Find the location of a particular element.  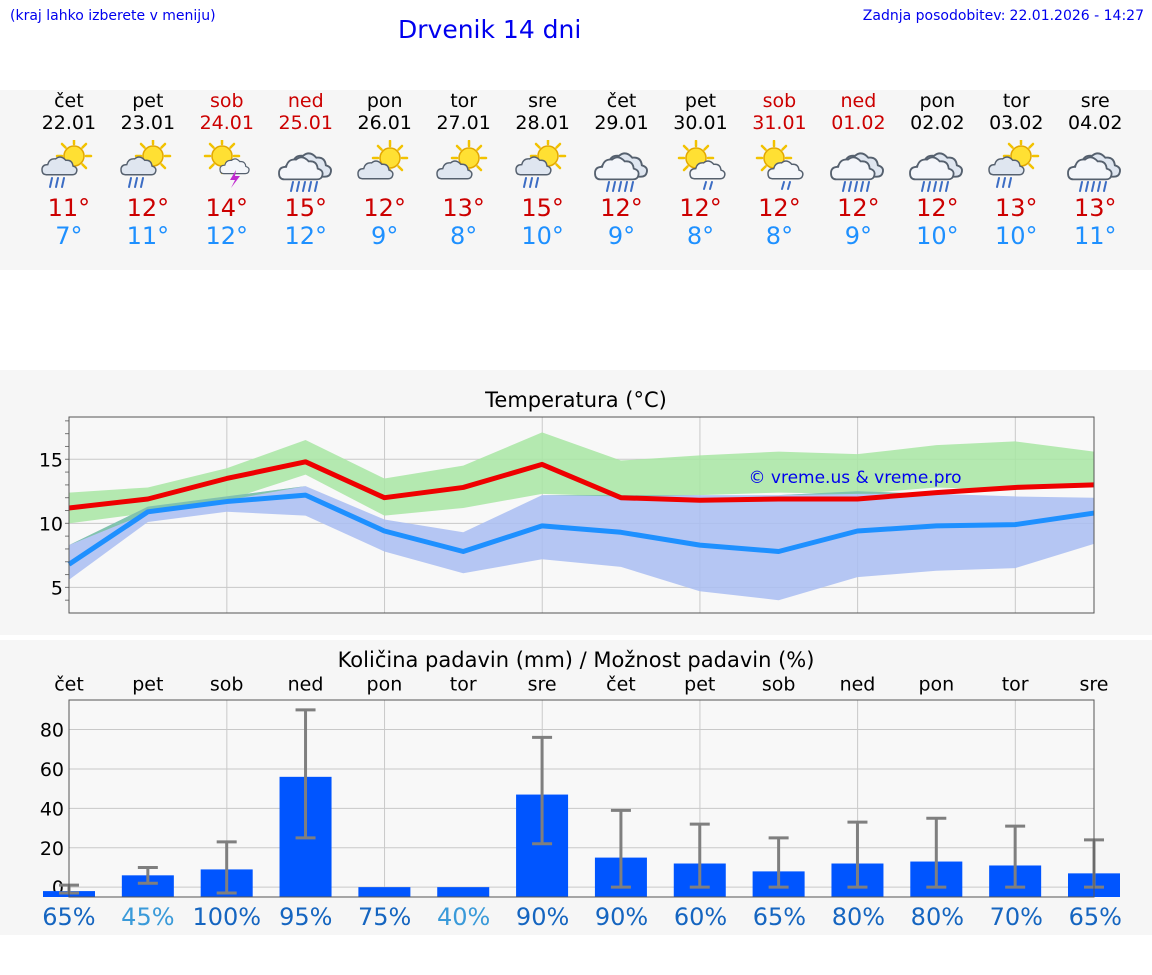

sun-cloud-rain-icon is located at coordinates (540, 164).